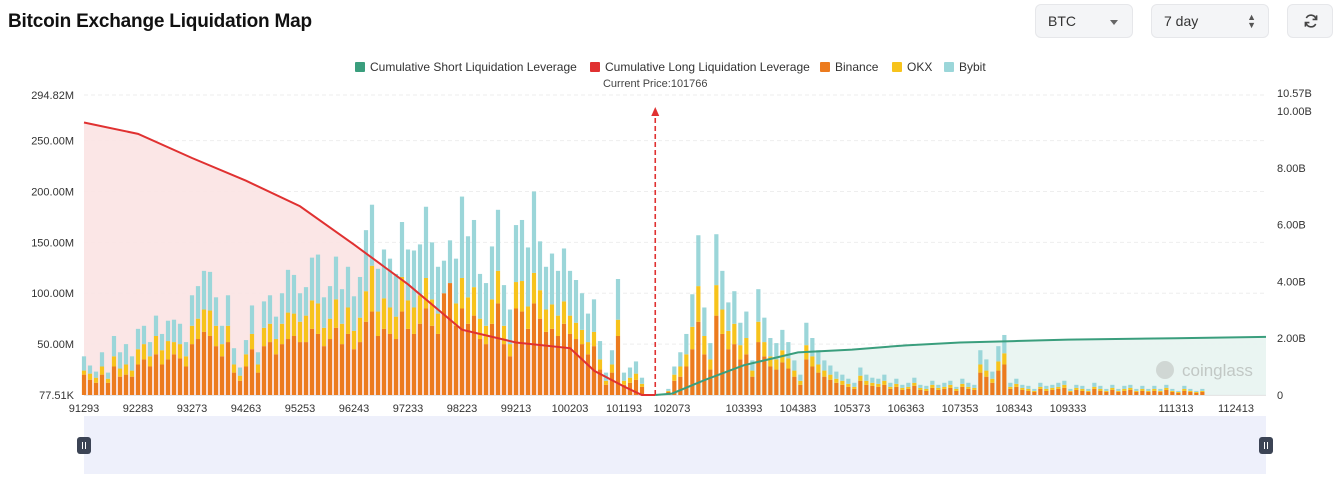 This screenshot has height=487, width=1340. What do you see at coordinates (675, 445) in the screenshot?
I see `zoom-slider-track` at bounding box center [675, 445].